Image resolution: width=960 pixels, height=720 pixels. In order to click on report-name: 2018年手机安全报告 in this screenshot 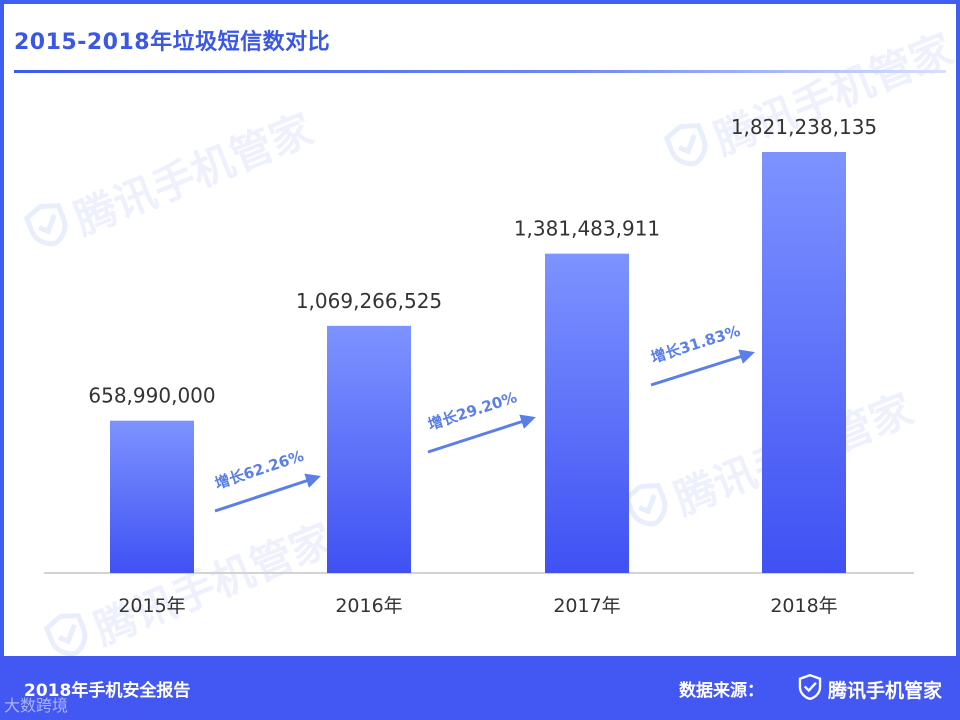, I will do `click(107, 691)`.